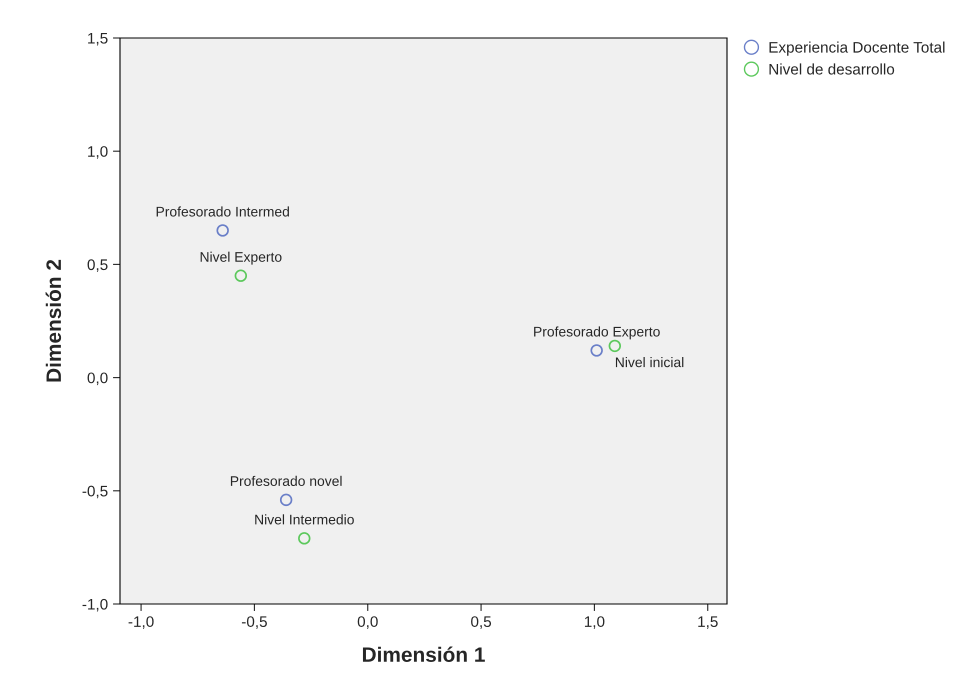 The height and width of the screenshot is (691, 963). What do you see at coordinates (368, 622) in the screenshot?
I see `x-tick-label: 0,0` at bounding box center [368, 622].